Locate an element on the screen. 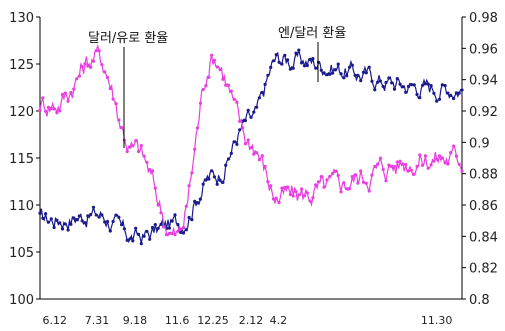 The height and width of the screenshot is (331, 505). x-tick-label: 11.30 is located at coordinates (437, 320).